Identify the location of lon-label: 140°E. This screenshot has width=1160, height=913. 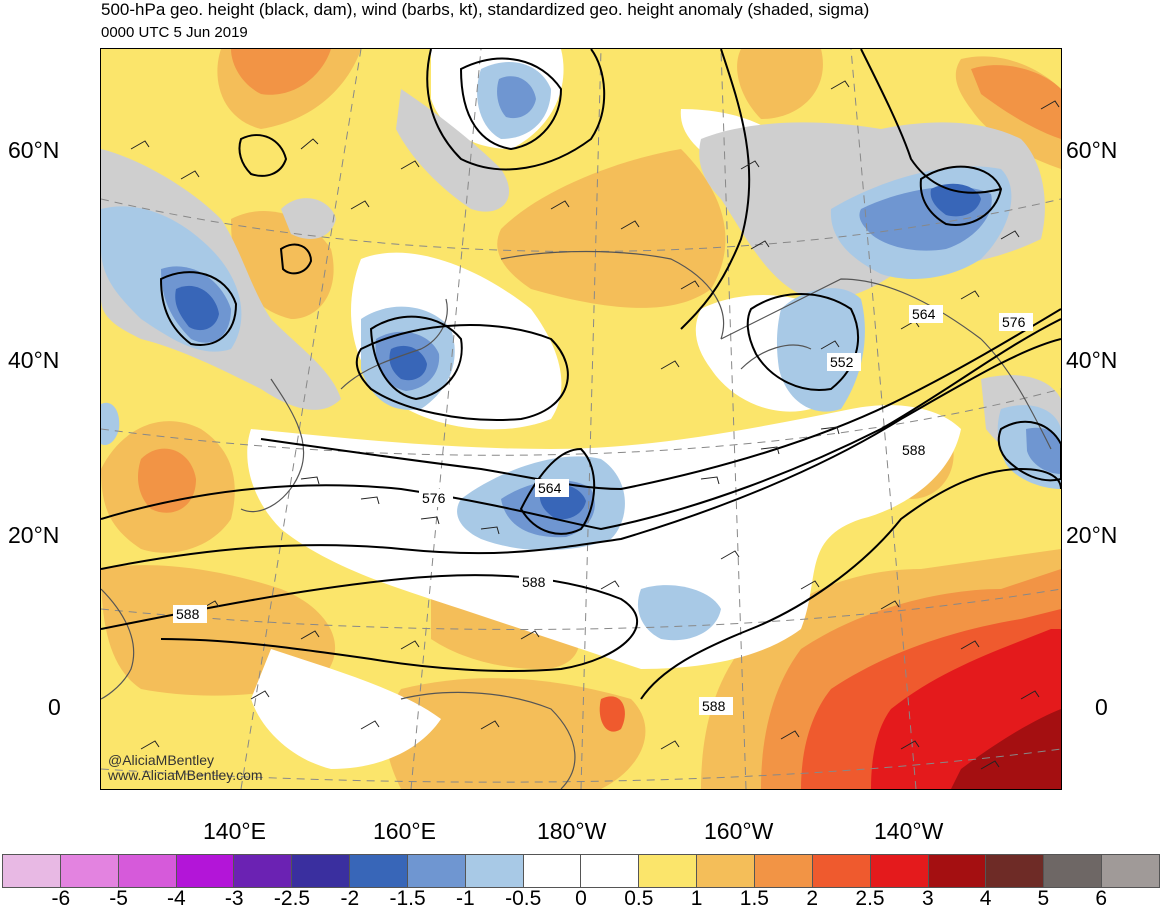
(234, 831).